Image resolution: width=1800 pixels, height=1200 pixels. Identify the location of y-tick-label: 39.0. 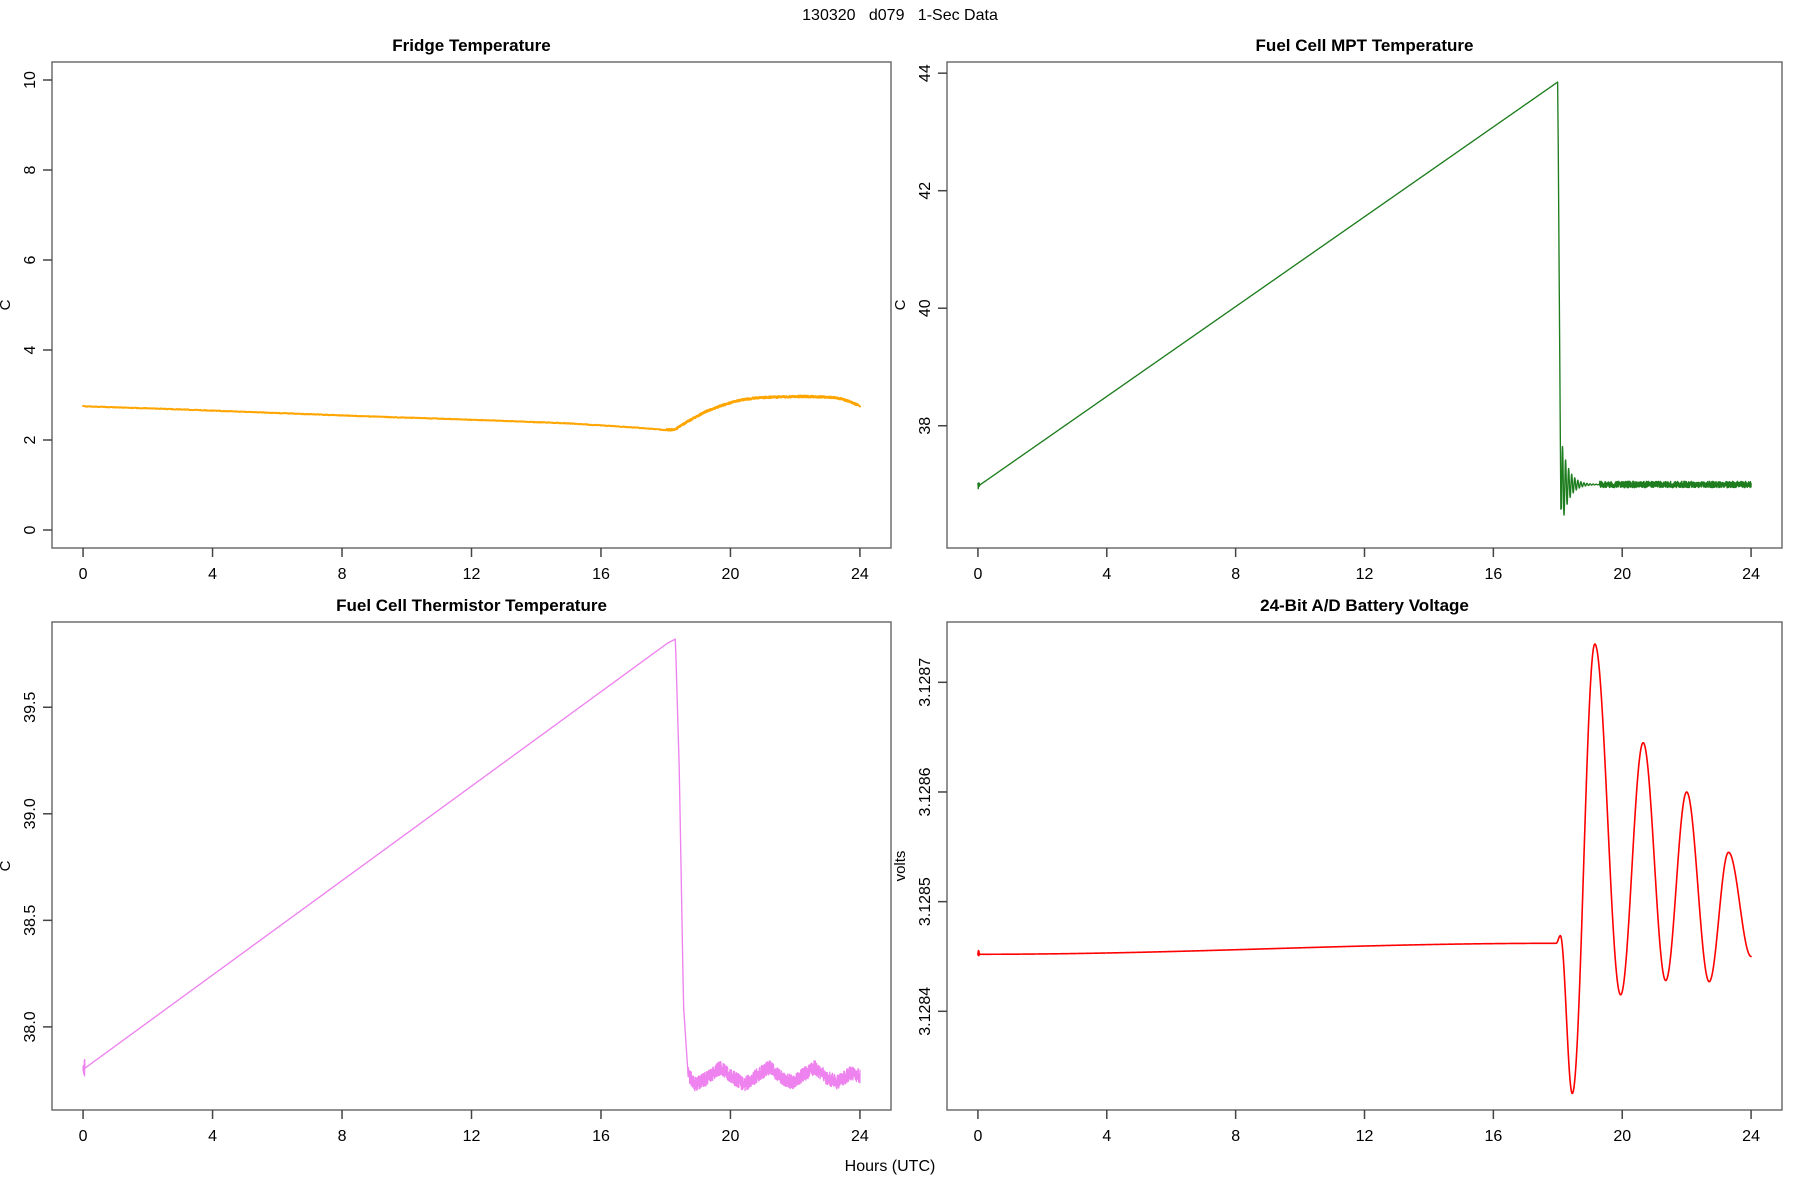
(30, 813).